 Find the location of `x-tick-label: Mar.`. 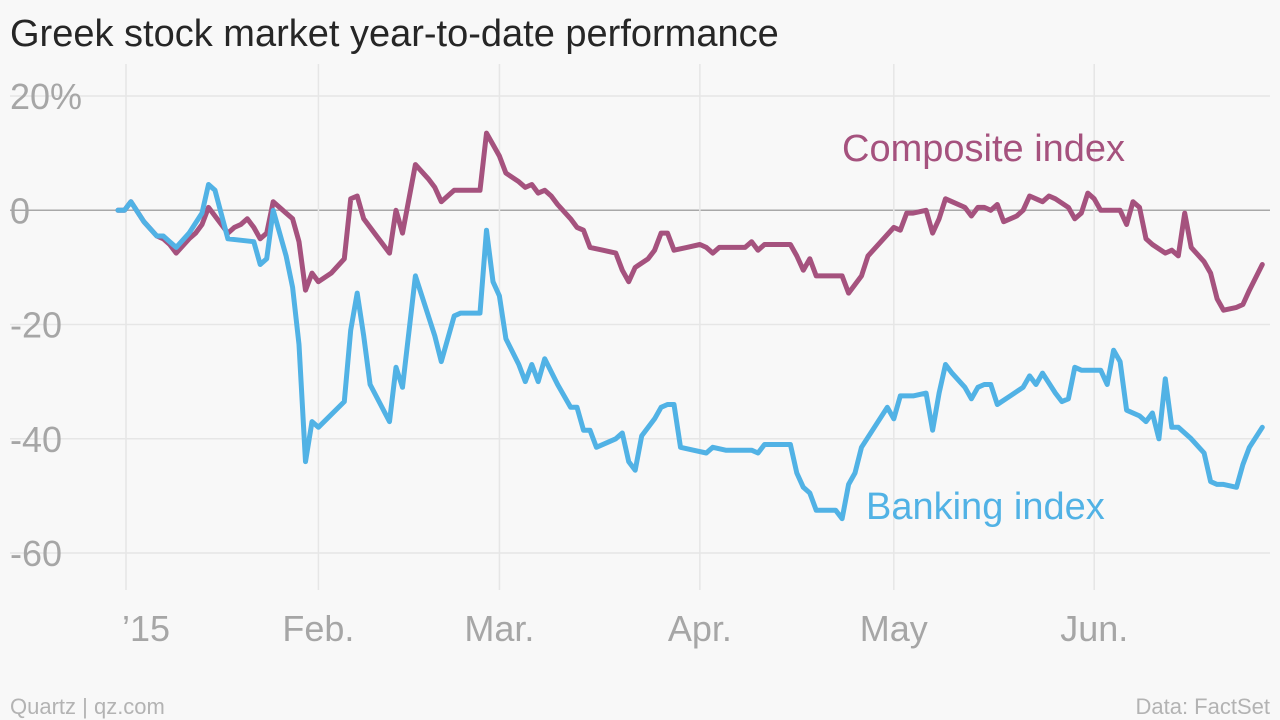

x-tick-label: Mar. is located at coordinates (499, 628).